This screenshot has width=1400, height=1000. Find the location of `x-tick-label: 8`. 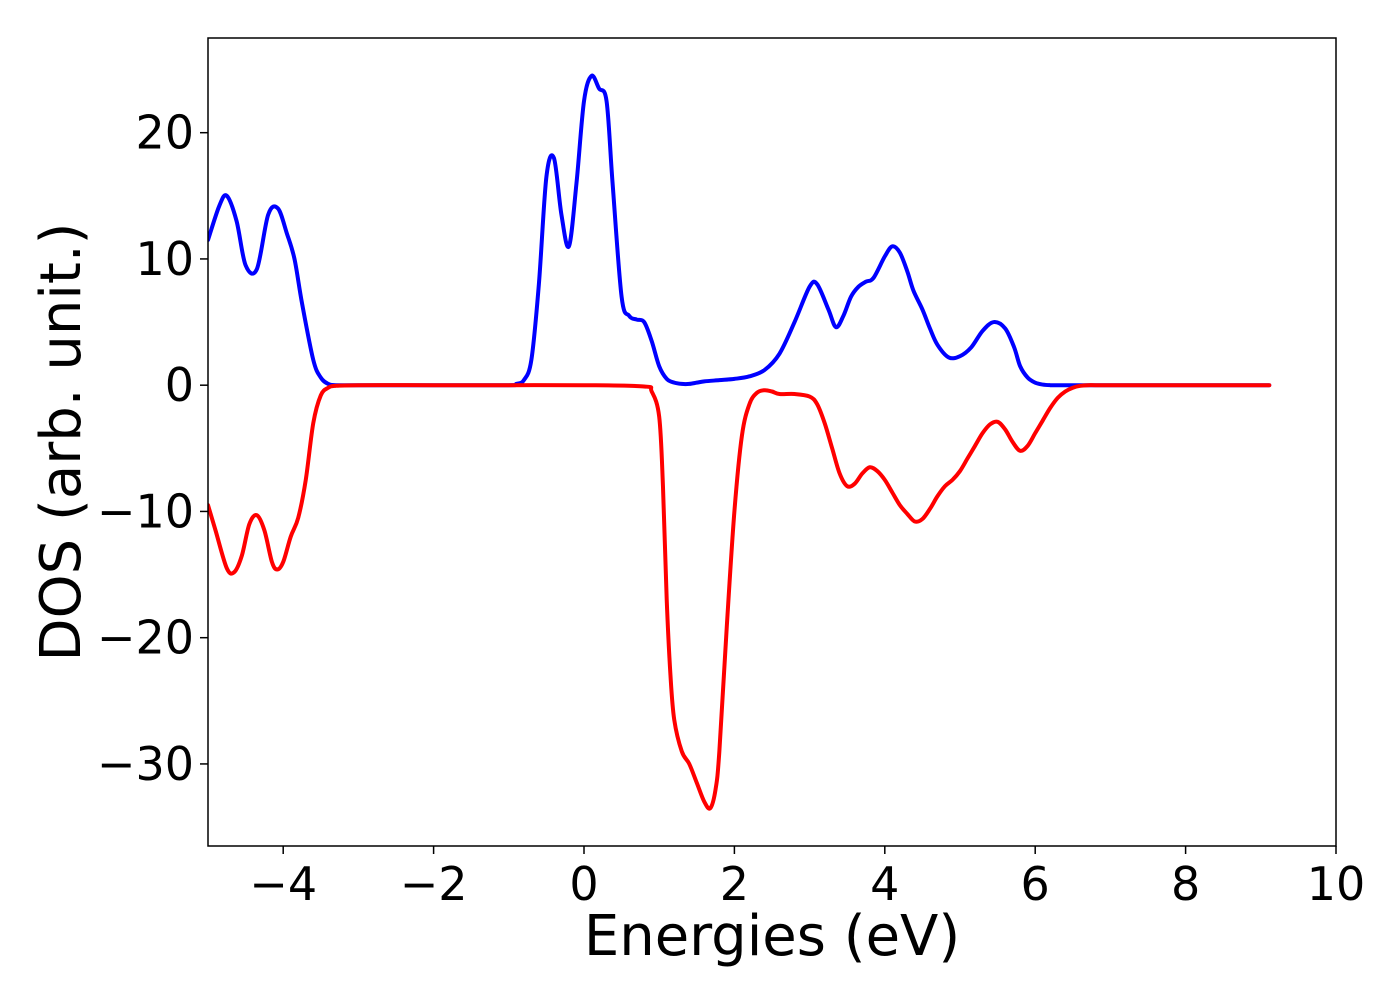

x-tick-label: 8 is located at coordinates (1185, 884).